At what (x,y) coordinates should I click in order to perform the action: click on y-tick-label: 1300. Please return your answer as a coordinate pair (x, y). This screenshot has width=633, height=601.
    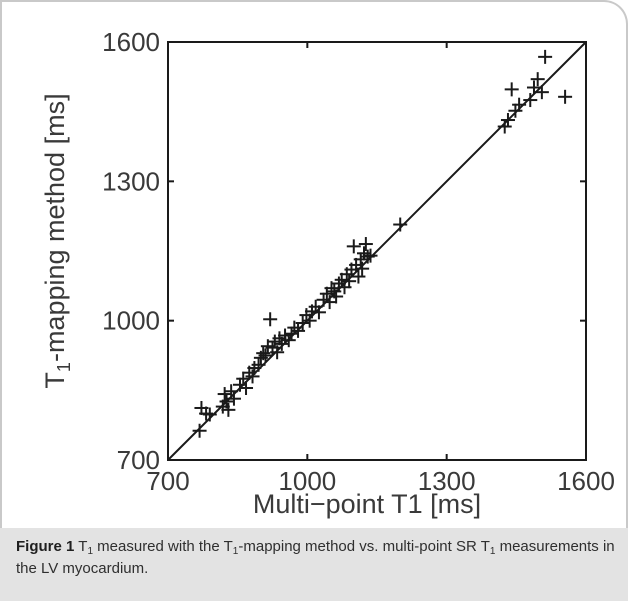
    Looking at the image, I should click on (131, 181).